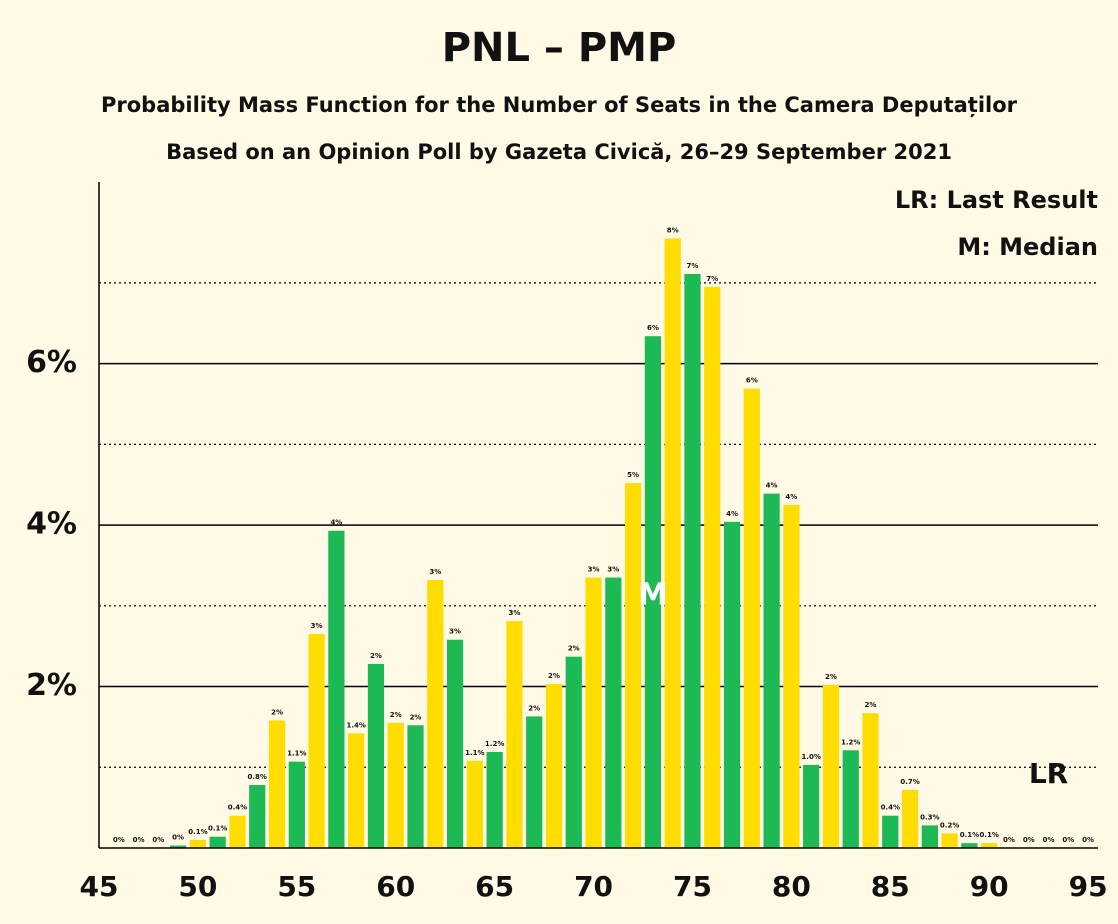  What do you see at coordinates (1048, 773) in the screenshot?
I see `last-result-marker: LR` at bounding box center [1048, 773].